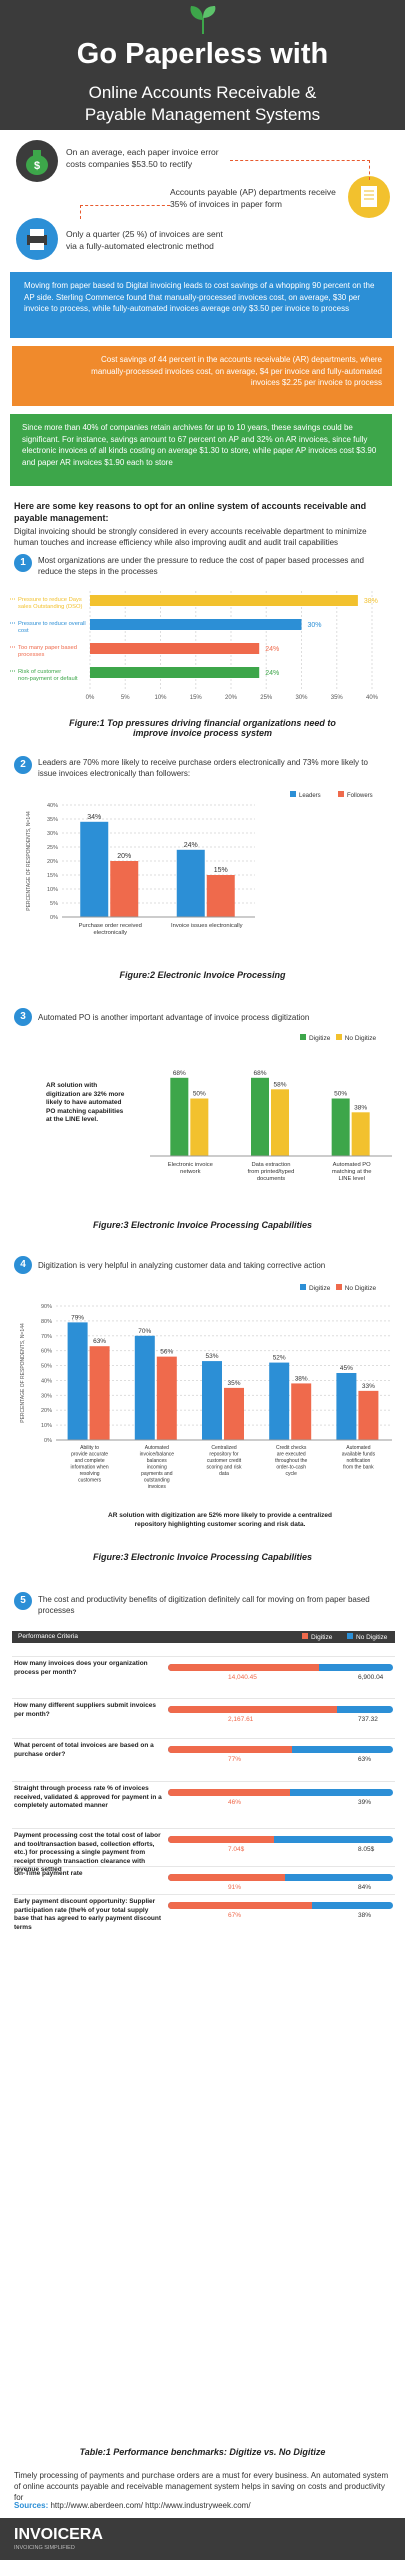 The width and height of the screenshot is (405, 2560). What do you see at coordinates (46, 1352) in the screenshot?
I see `y-tick-label: 60%` at bounding box center [46, 1352].